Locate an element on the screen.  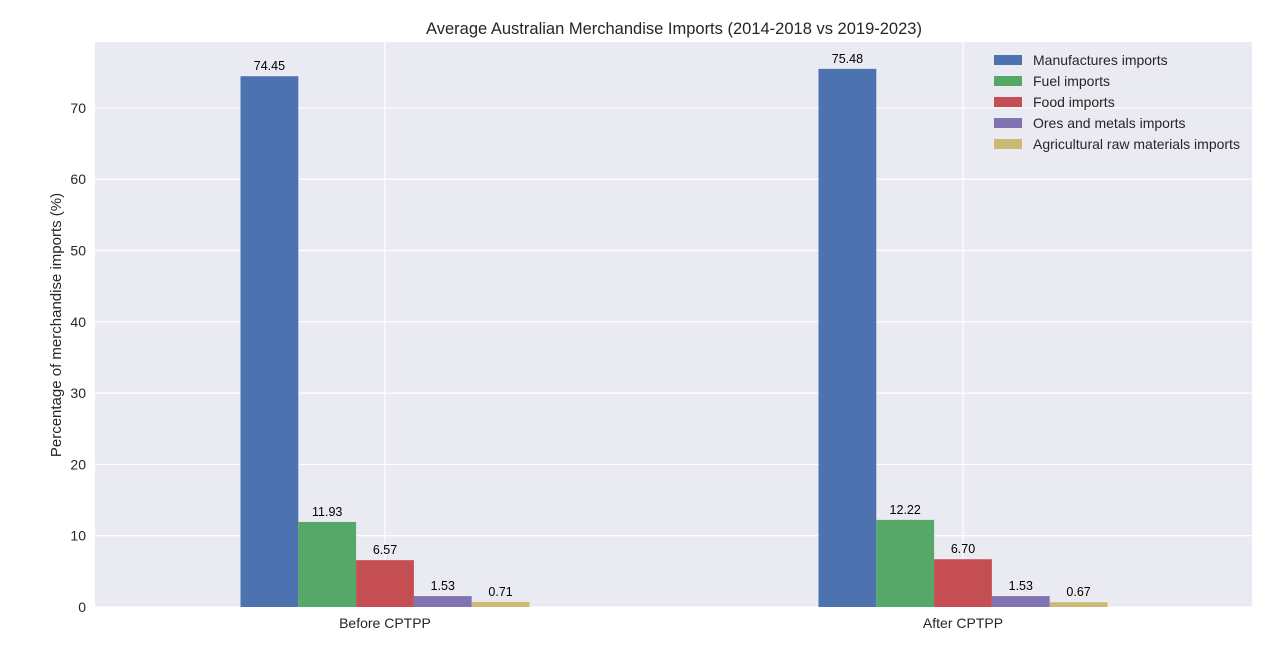
bar-value-label: 0.71 is located at coordinates (500, 592).